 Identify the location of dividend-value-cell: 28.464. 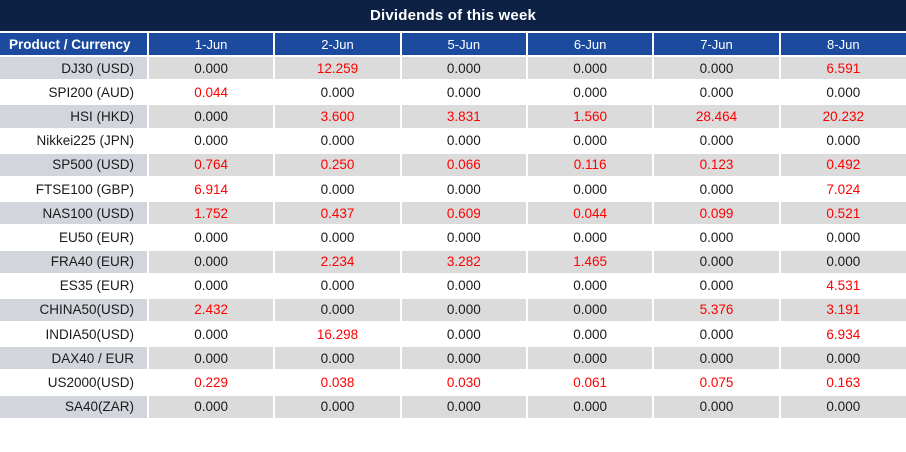
(716, 116).